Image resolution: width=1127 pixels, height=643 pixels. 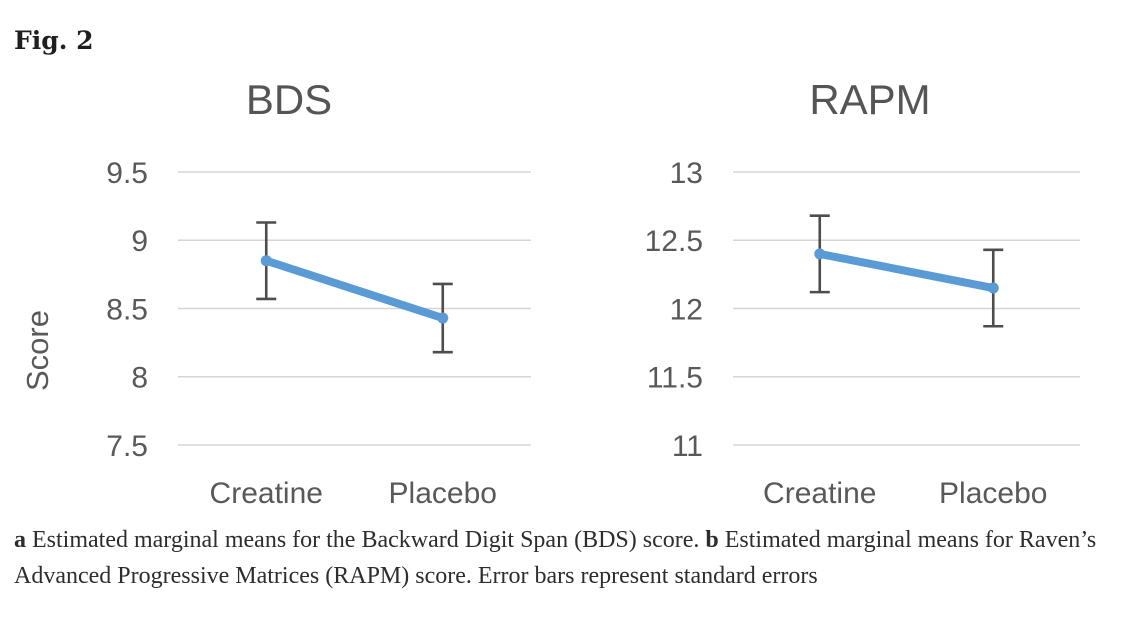 What do you see at coordinates (712, 540) in the screenshot?
I see `caption-panel-b-label: b` at bounding box center [712, 540].